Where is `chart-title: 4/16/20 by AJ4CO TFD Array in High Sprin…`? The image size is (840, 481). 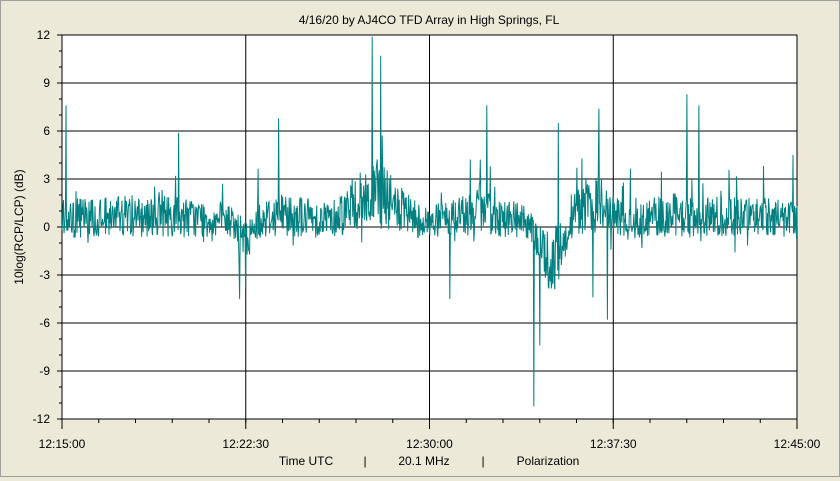
chart-title: 4/16/20 by AJ4CO TFD Array in High Sprin… is located at coordinates (429, 20).